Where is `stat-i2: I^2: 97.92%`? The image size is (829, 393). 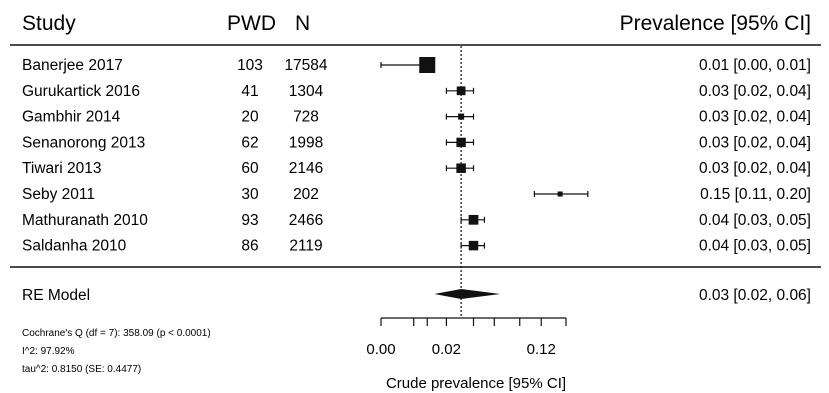 stat-i2: I^2: 97.92% is located at coordinates (48, 351).